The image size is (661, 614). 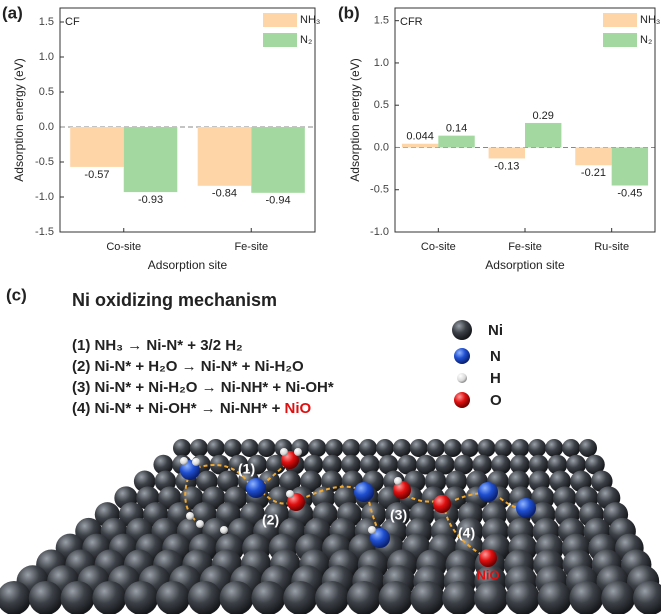 I want to click on value-label: -0.45, so click(x=629, y=193).